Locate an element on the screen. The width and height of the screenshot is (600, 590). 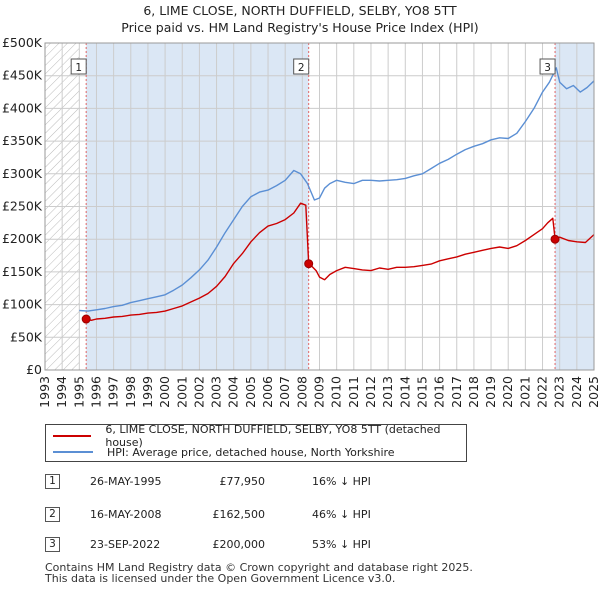
x-tick-label: 2019 is located at coordinates (490, 392).